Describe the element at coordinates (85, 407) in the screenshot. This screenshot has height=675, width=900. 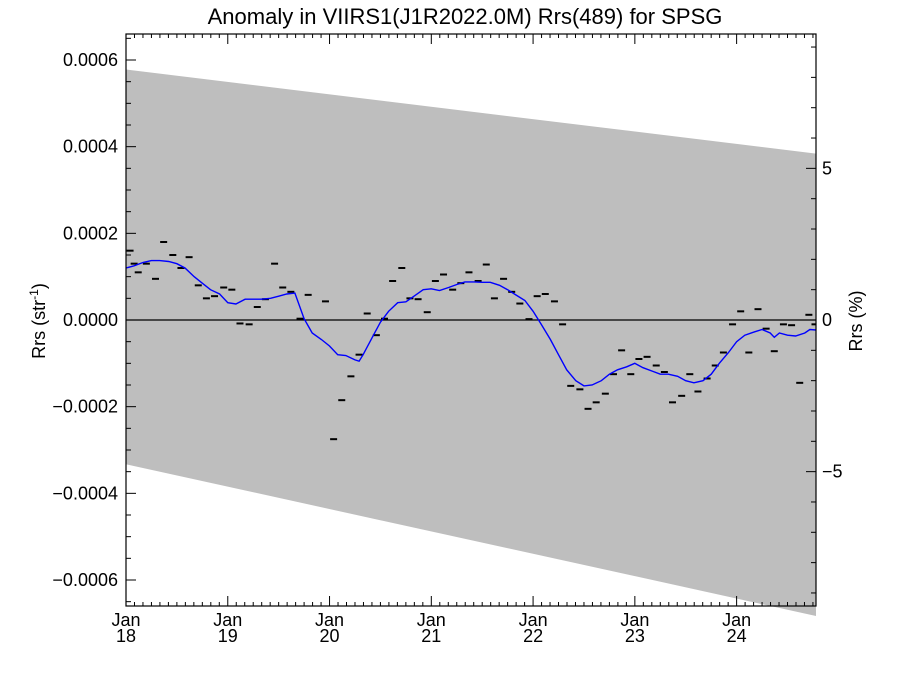
I see `y-tick-label: −0.0002` at that location.